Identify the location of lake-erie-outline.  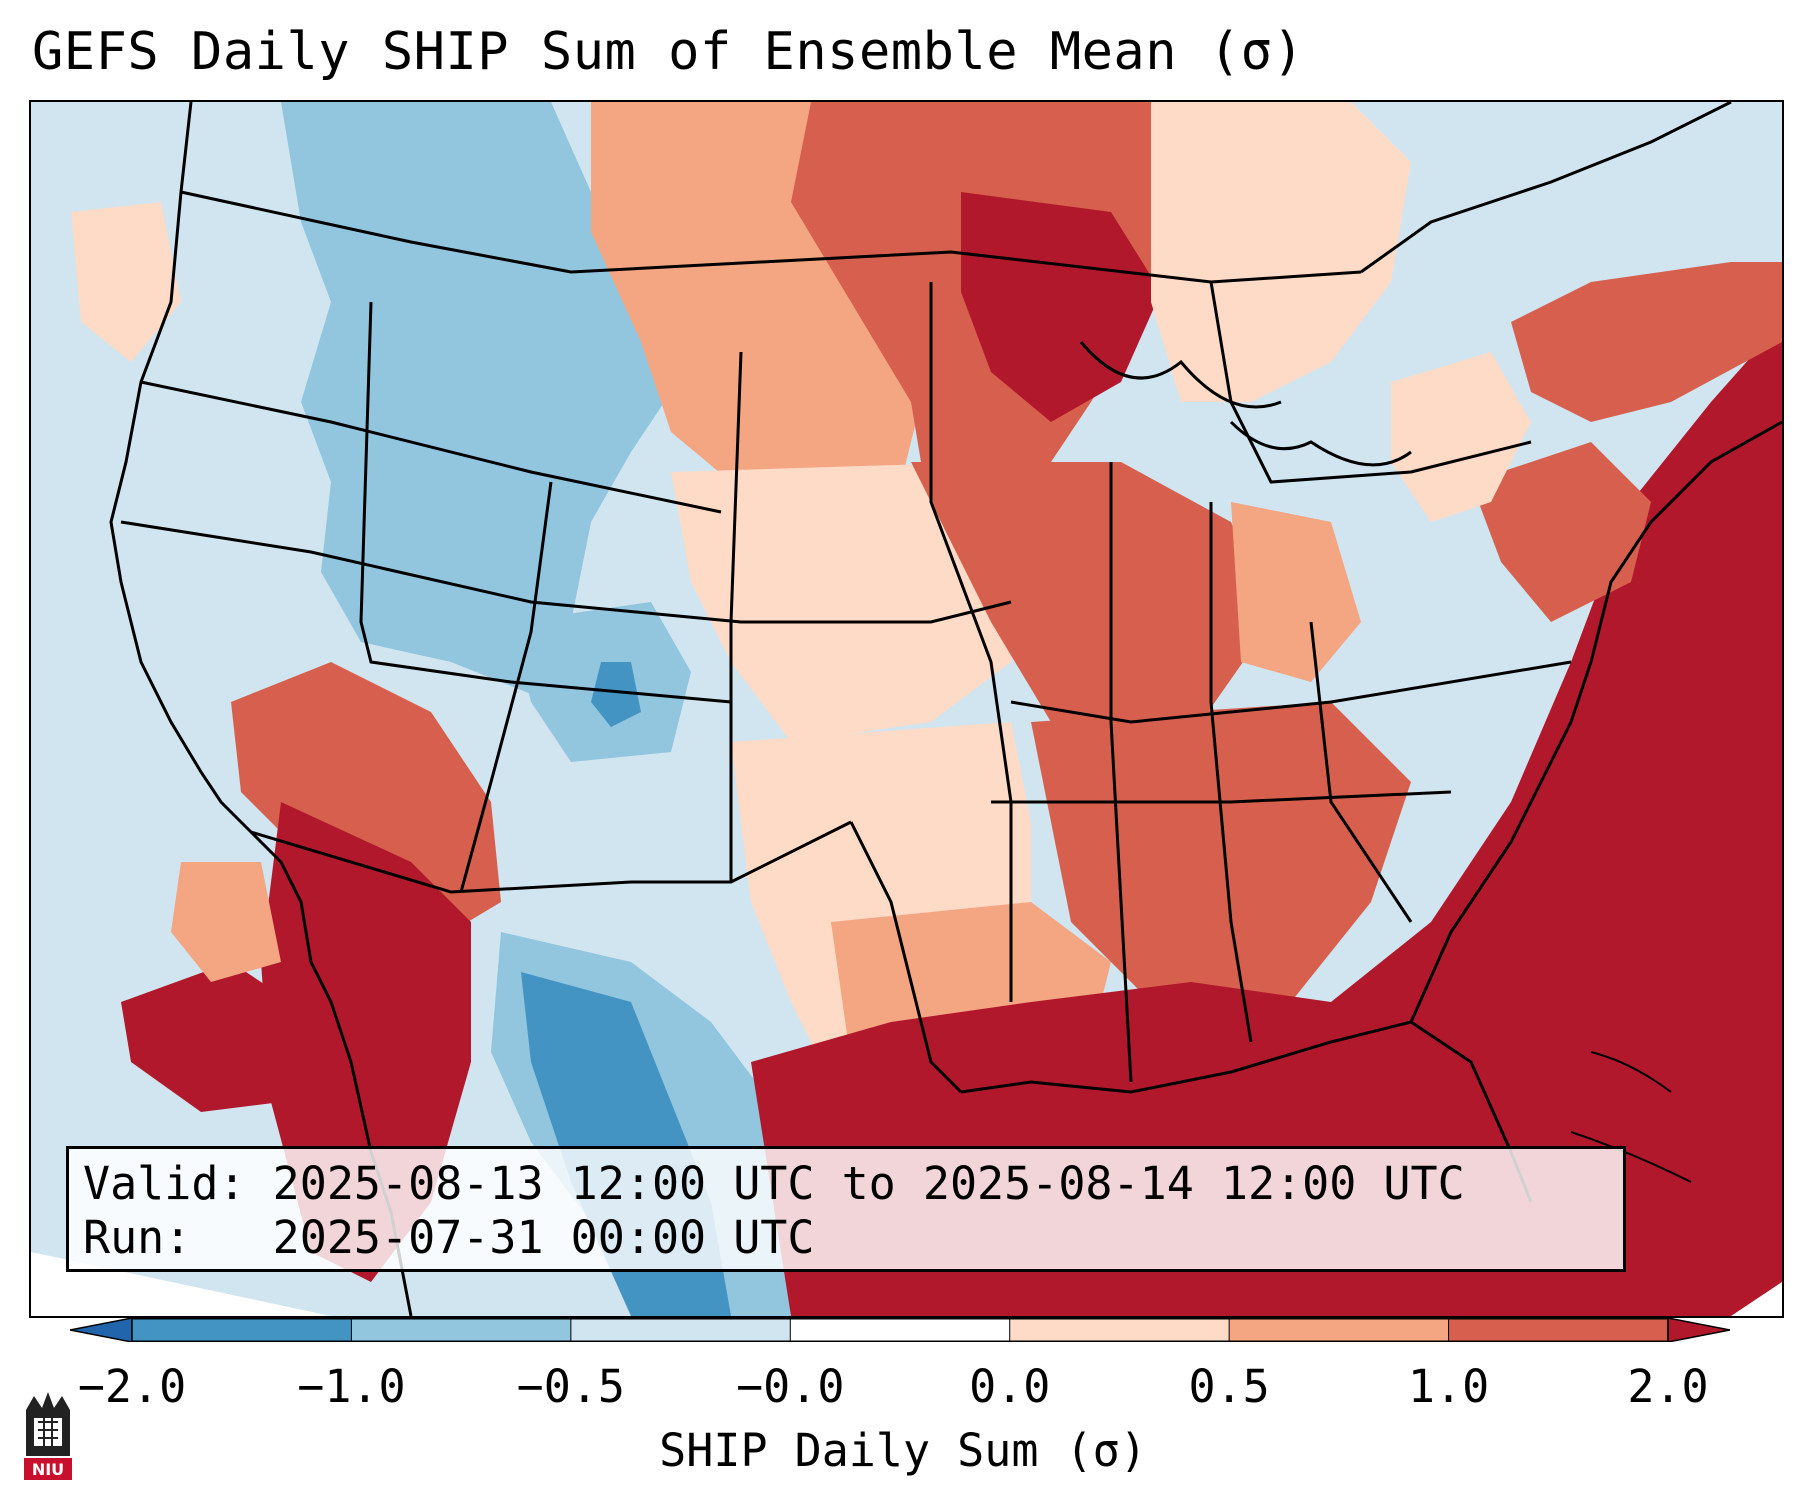
(1320, 443).